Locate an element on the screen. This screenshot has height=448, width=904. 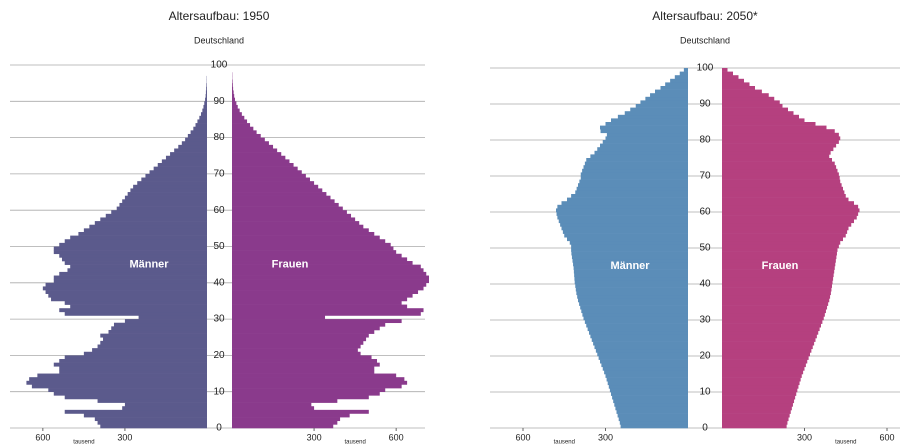
y-tick-label: 50 is located at coordinates (219, 246).